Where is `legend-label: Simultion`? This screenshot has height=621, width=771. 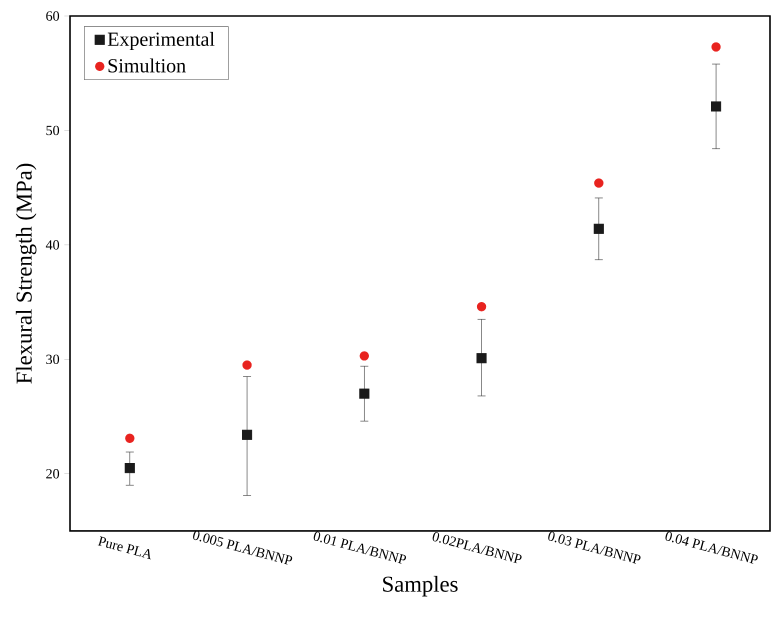 legend-label: Simultion is located at coordinates (147, 65).